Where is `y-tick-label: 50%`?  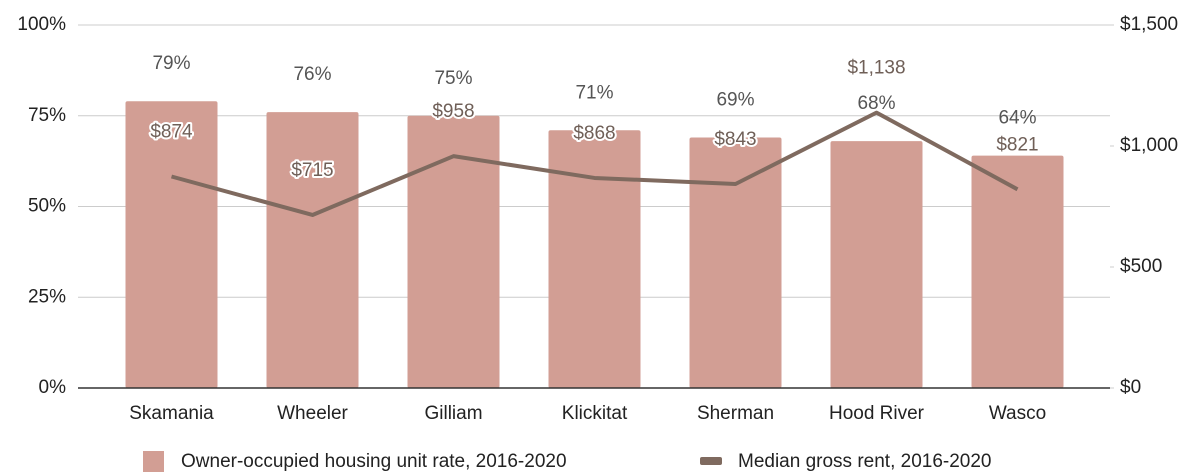 y-tick-label: 50% is located at coordinates (47, 206).